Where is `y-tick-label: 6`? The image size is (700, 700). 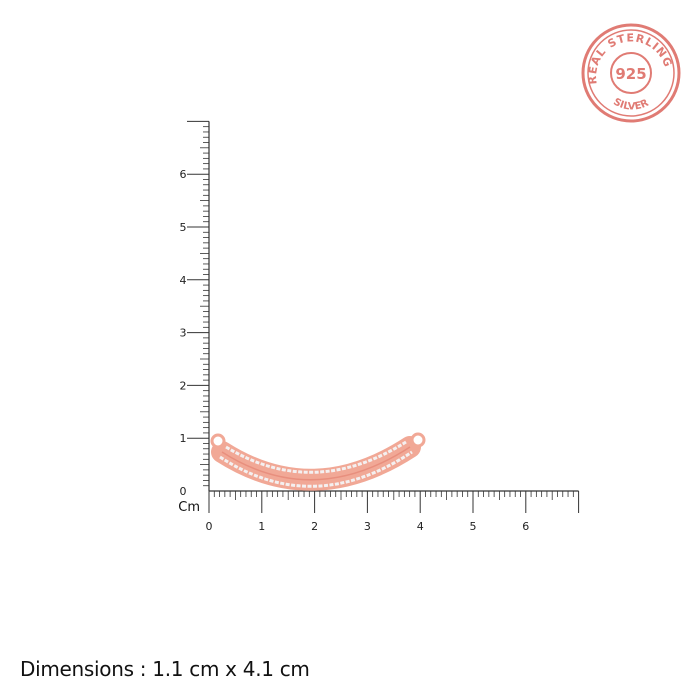 y-tick-label: 6 is located at coordinates (183, 174).